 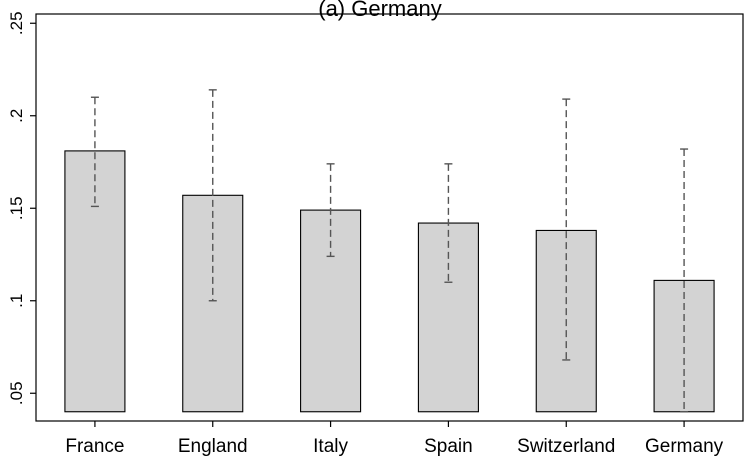 What do you see at coordinates (16, 393) in the screenshot?
I see `y-tick-label: .05` at bounding box center [16, 393].